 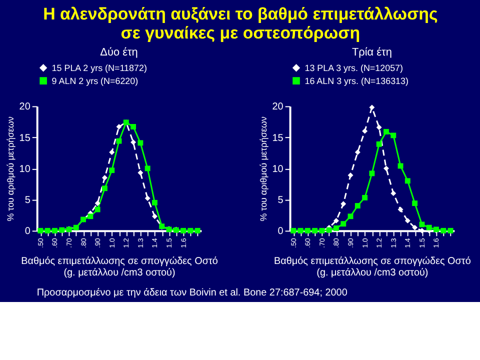 What do you see at coordinates (356, 81) in the screenshot?
I see `legend-label: 16 ALN 3 yrs. (N=136313)` at bounding box center [356, 81].